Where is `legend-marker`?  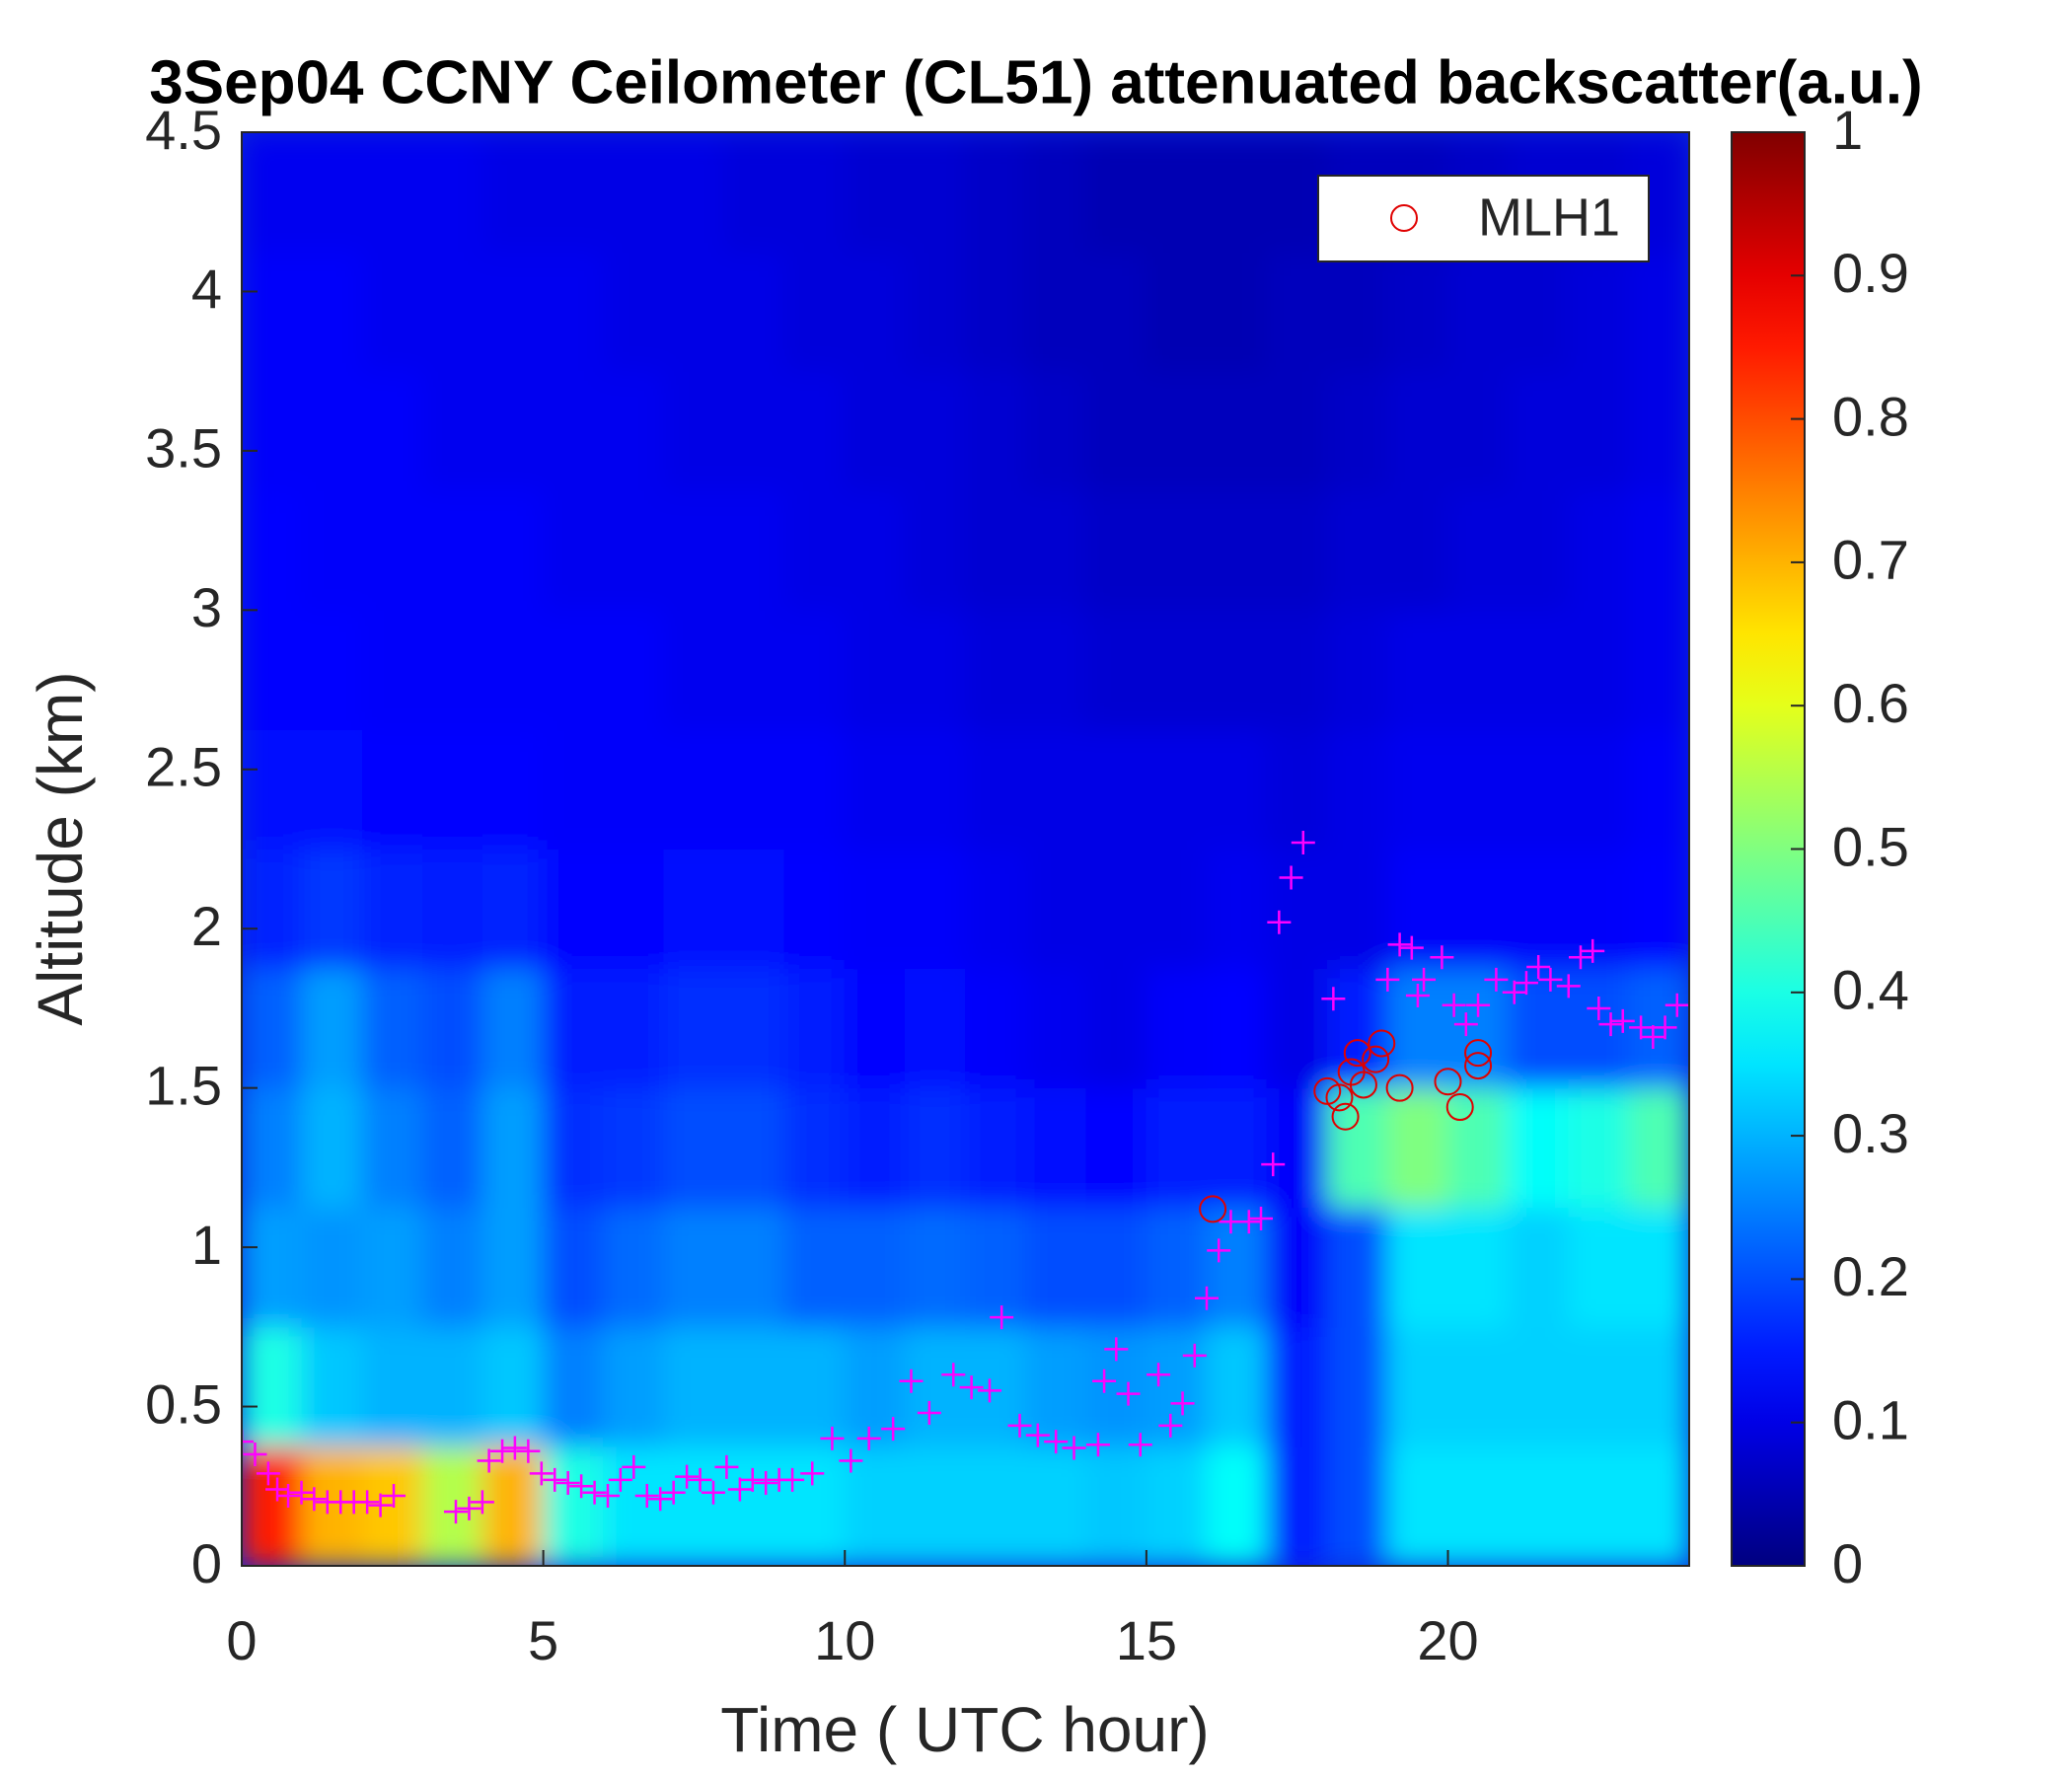 legend-marker is located at coordinates (1404, 218).